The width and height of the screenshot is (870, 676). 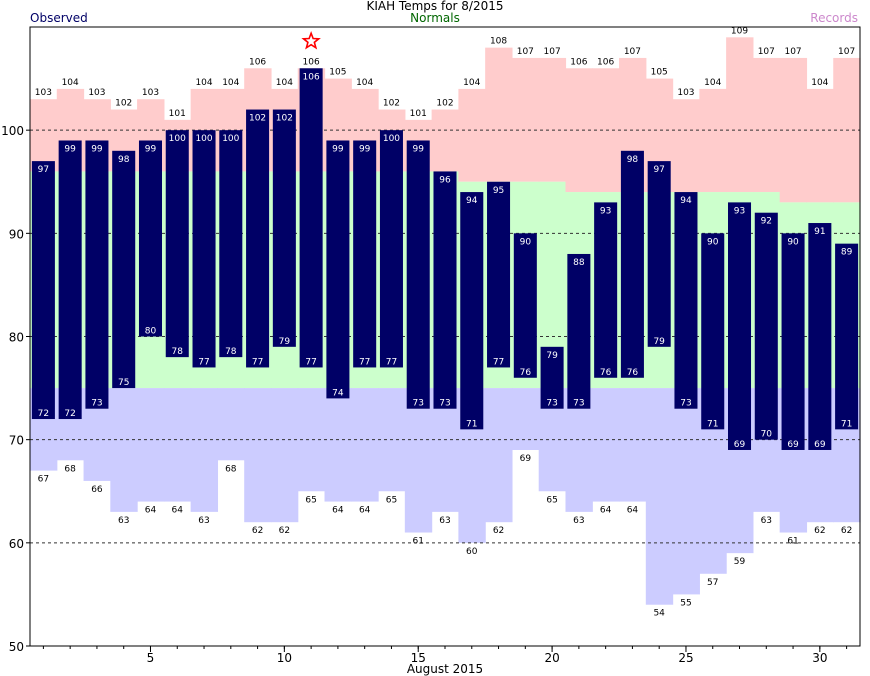 I want to click on observed-high-label: 97, so click(x=658, y=170).